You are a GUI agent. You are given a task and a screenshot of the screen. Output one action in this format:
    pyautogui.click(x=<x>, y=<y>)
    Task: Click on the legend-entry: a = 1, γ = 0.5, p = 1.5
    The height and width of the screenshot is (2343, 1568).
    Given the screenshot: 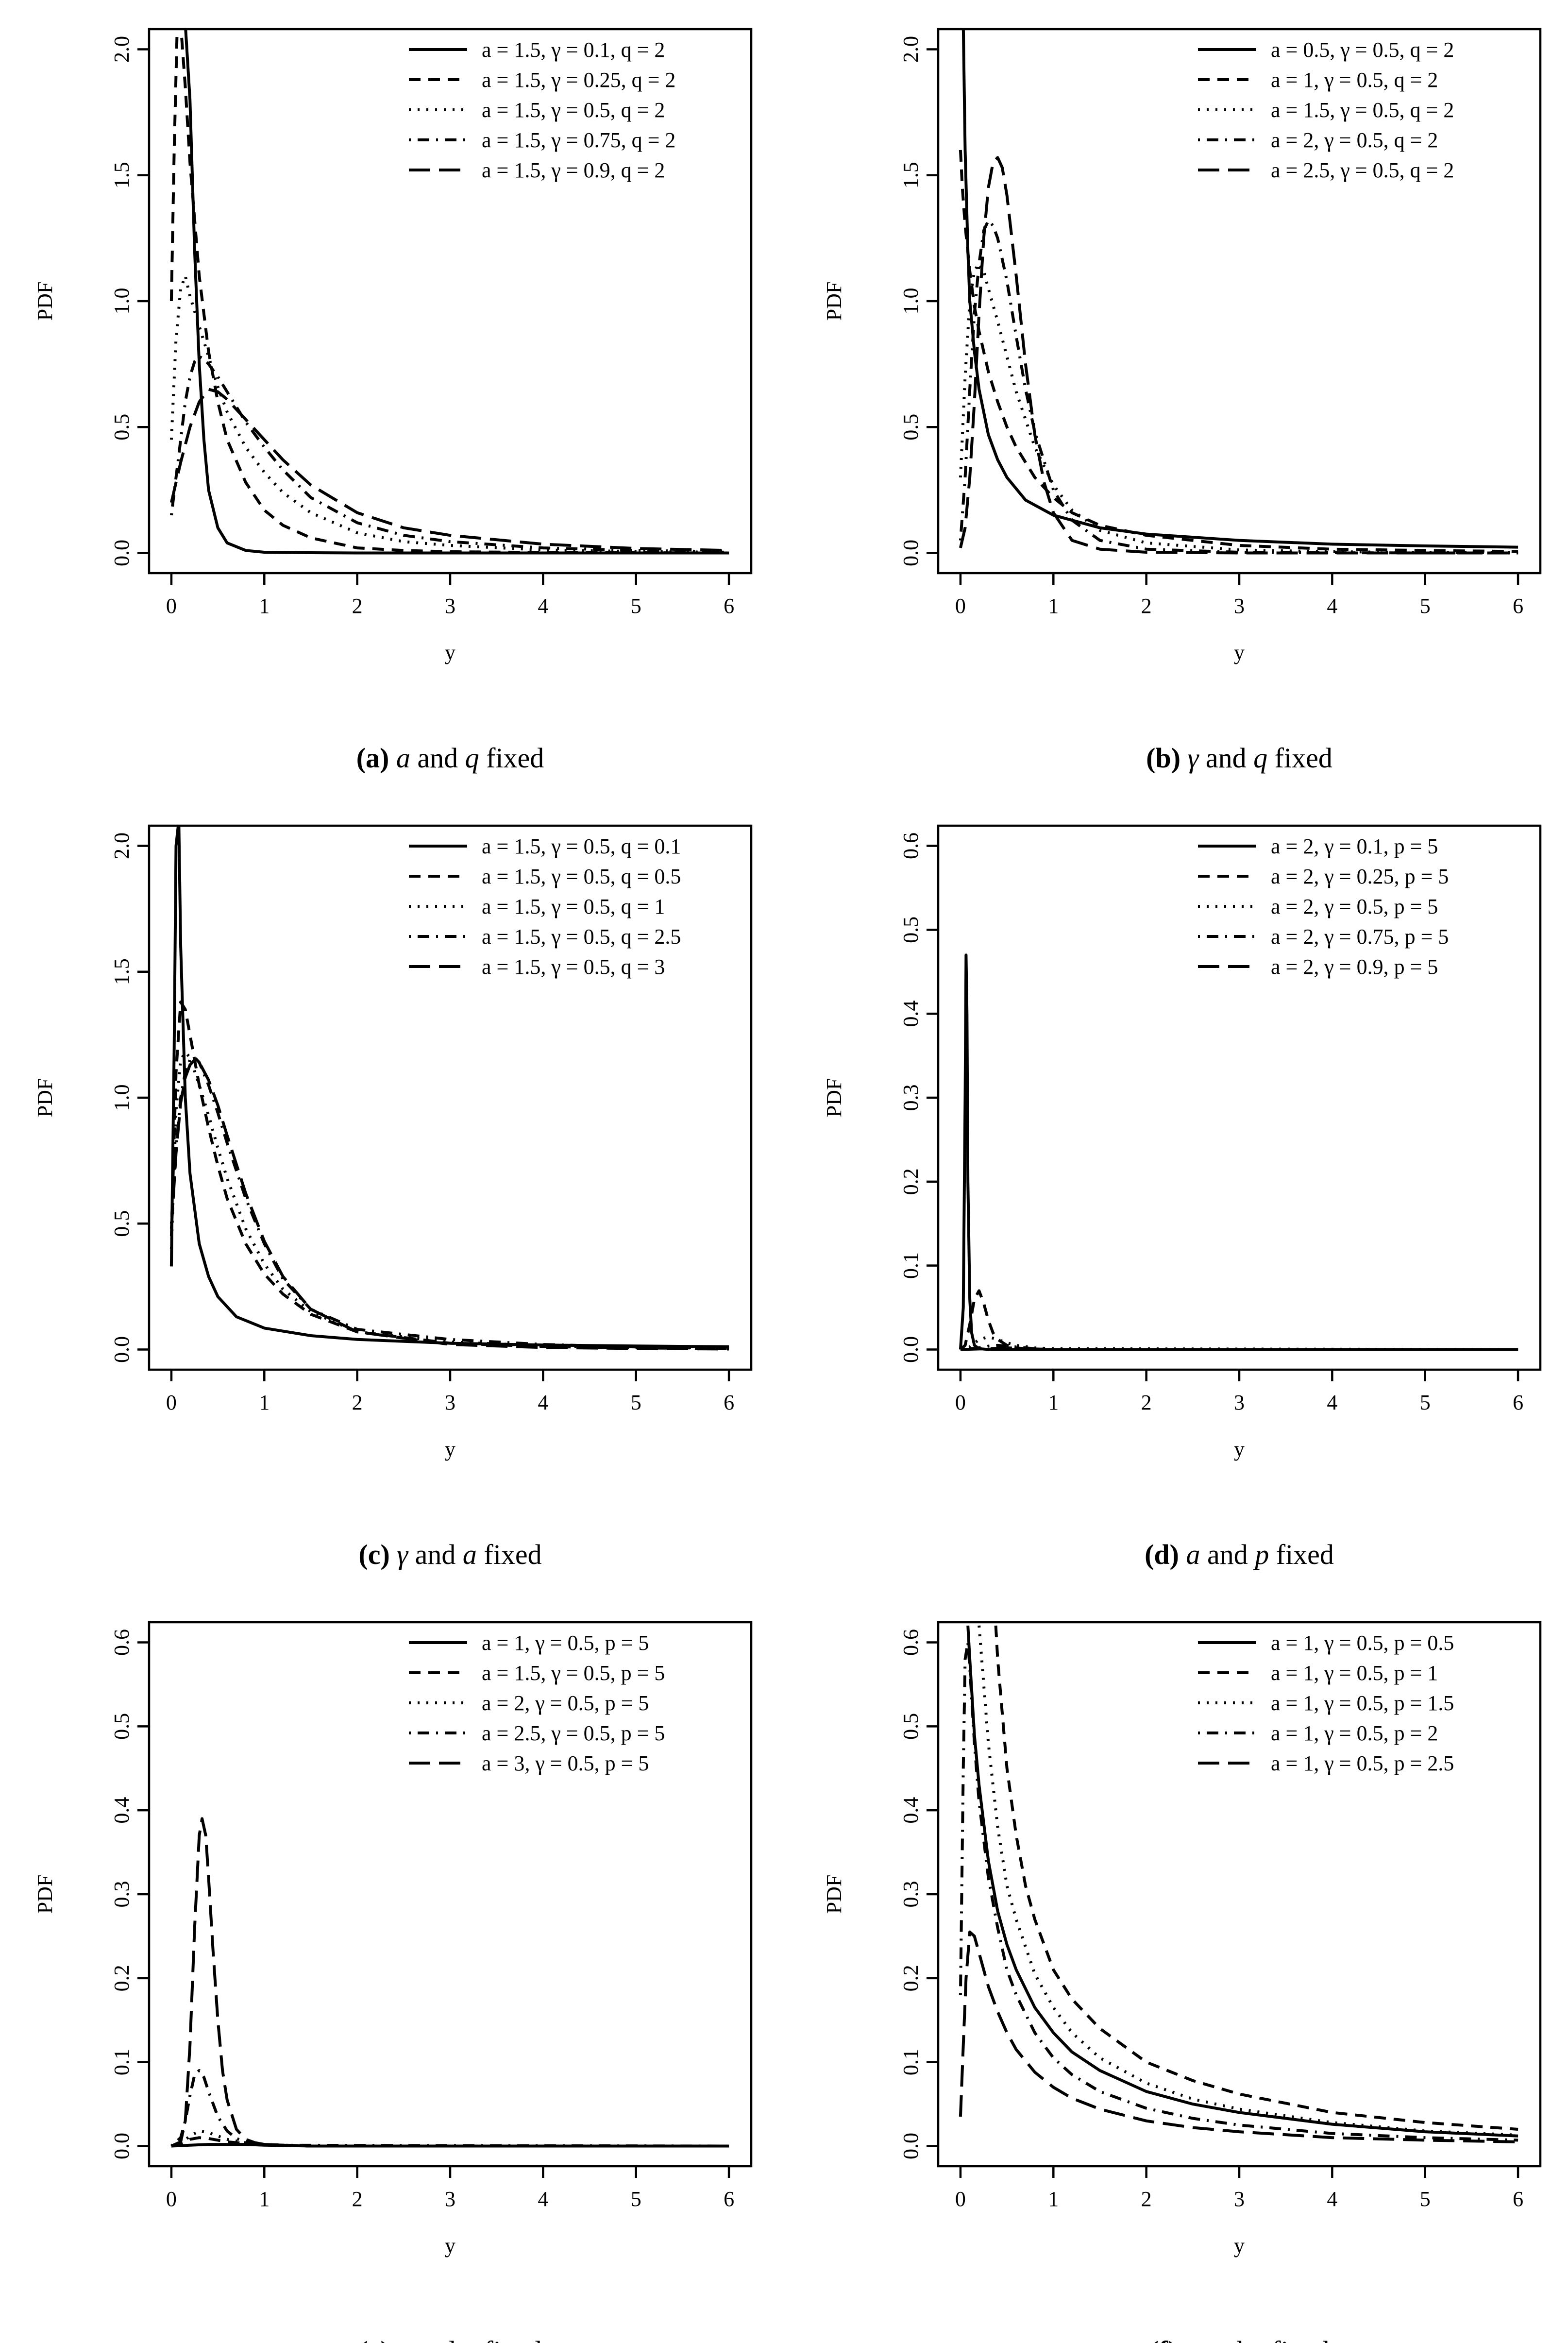 What is the action you would take?
    pyautogui.click(x=1362, y=1703)
    